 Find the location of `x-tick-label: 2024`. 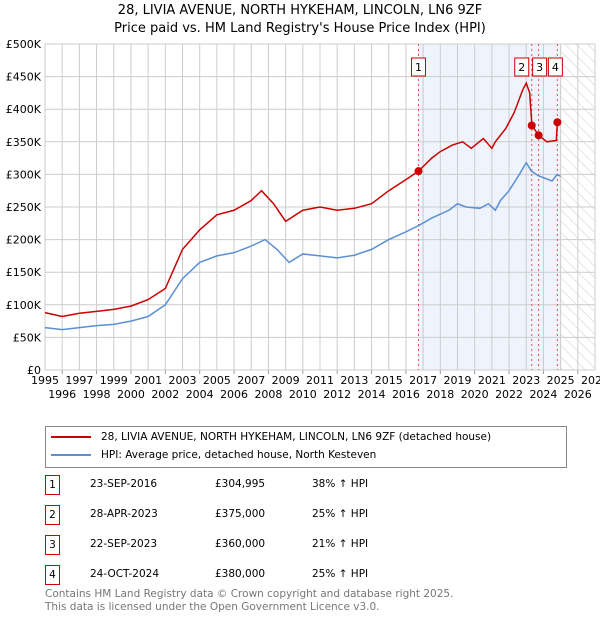

x-tick-label: 2024 is located at coordinates (543, 394).